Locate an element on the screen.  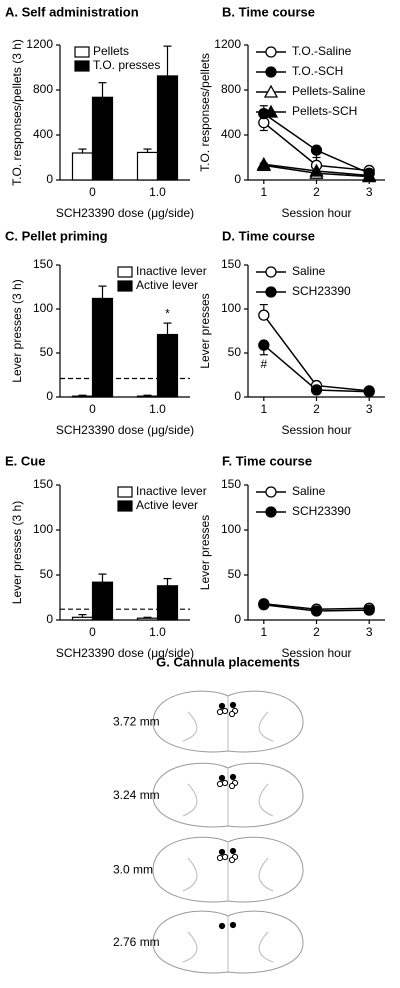
x-tick-label: 1 is located at coordinates (263, 192).